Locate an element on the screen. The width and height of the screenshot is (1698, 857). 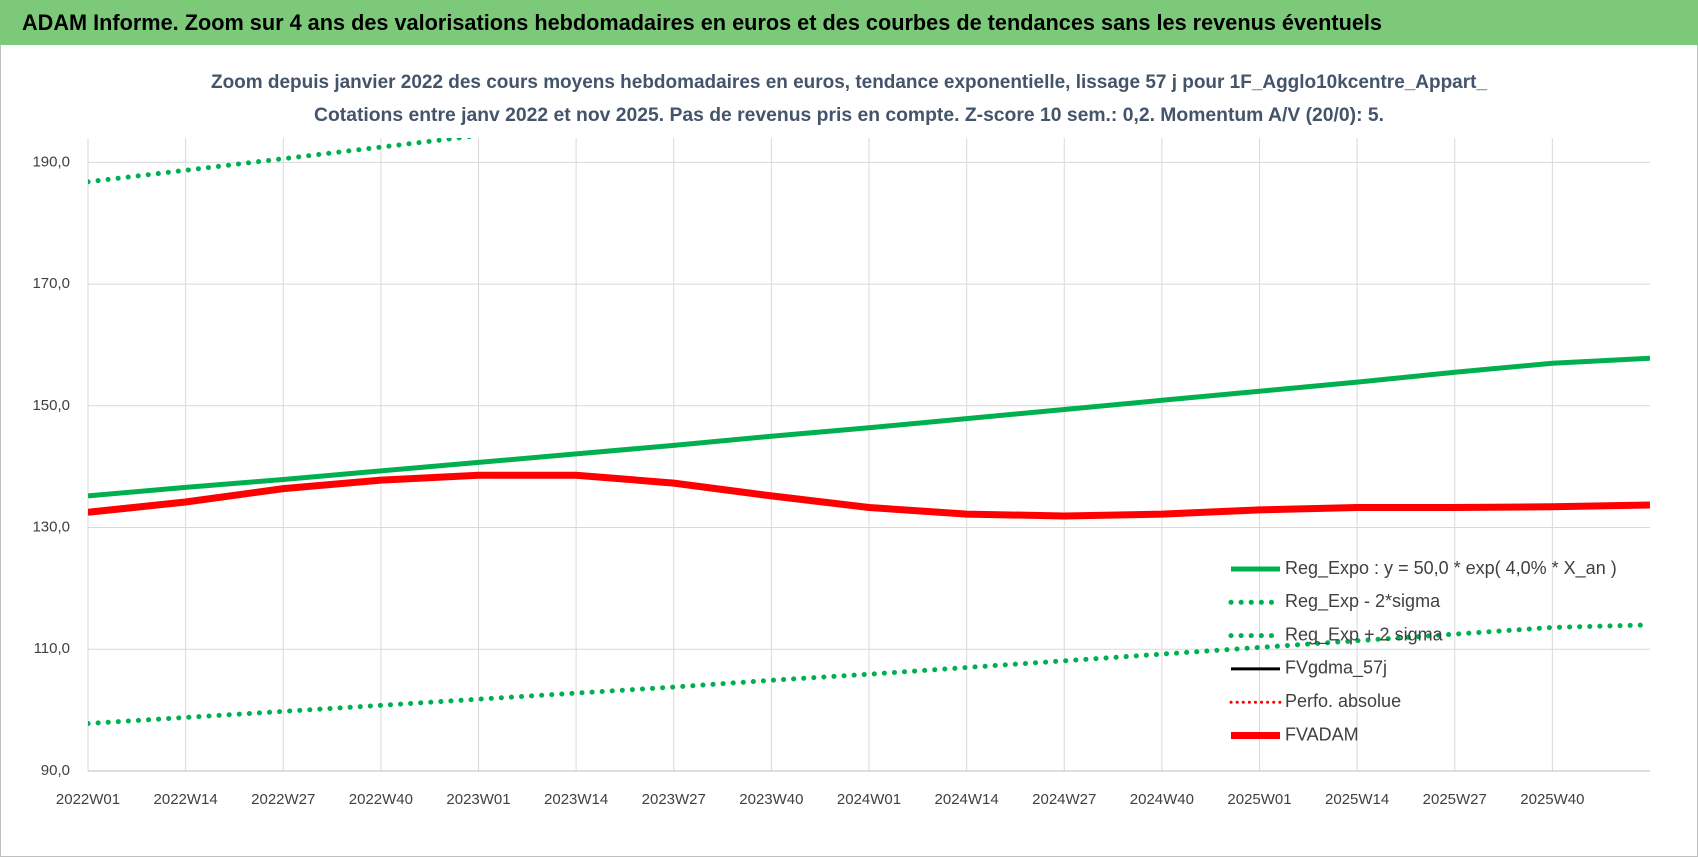
legend-label: Perfo. absolue is located at coordinates (1343, 701).